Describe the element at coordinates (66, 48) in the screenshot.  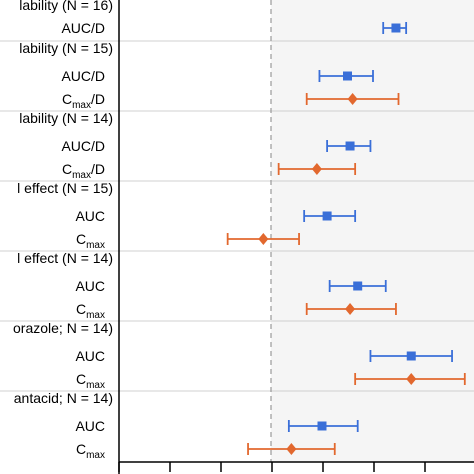
I see `group-header-label: lability (N = 15)` at that location.